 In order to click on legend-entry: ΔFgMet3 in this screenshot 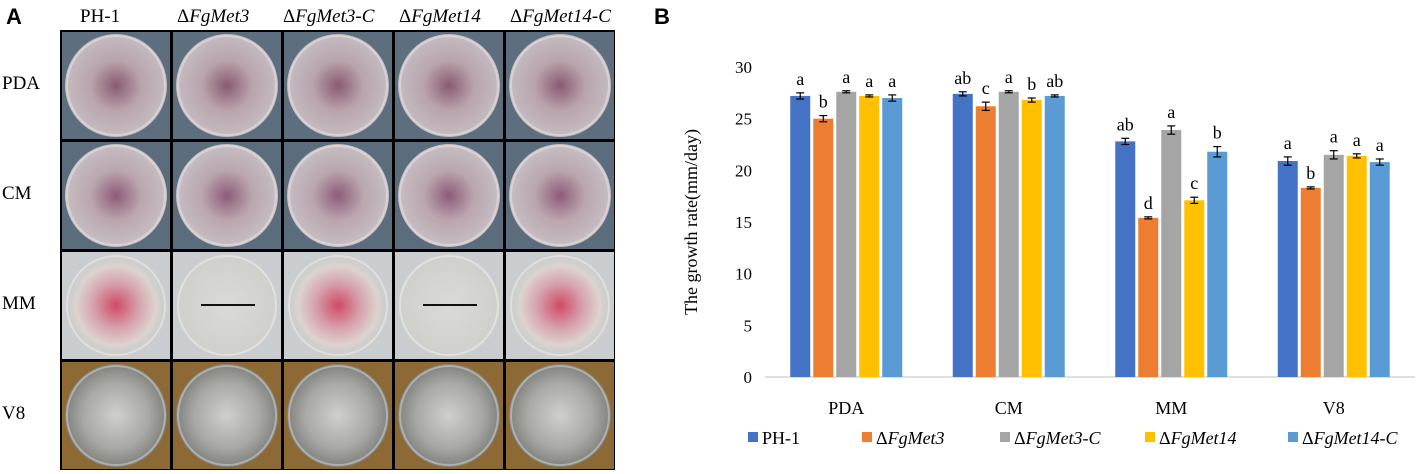, I will do `click(910, 438)`.